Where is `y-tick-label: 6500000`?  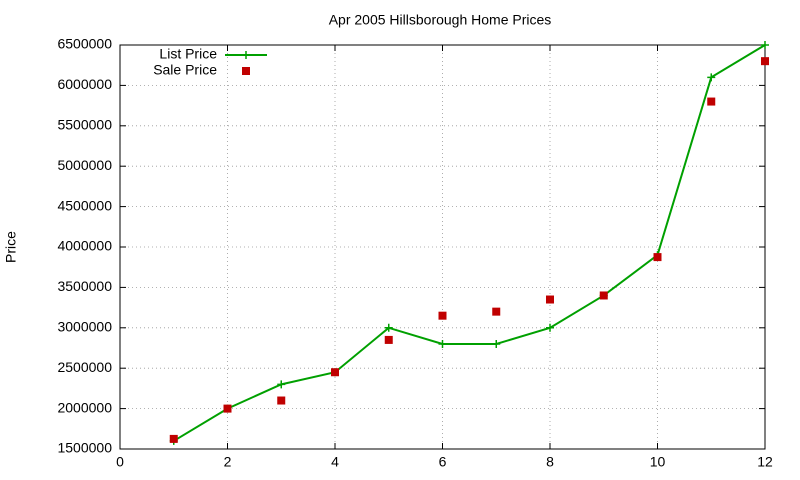 y-tick-label: 6500000 is located at coordinates (84, 44).